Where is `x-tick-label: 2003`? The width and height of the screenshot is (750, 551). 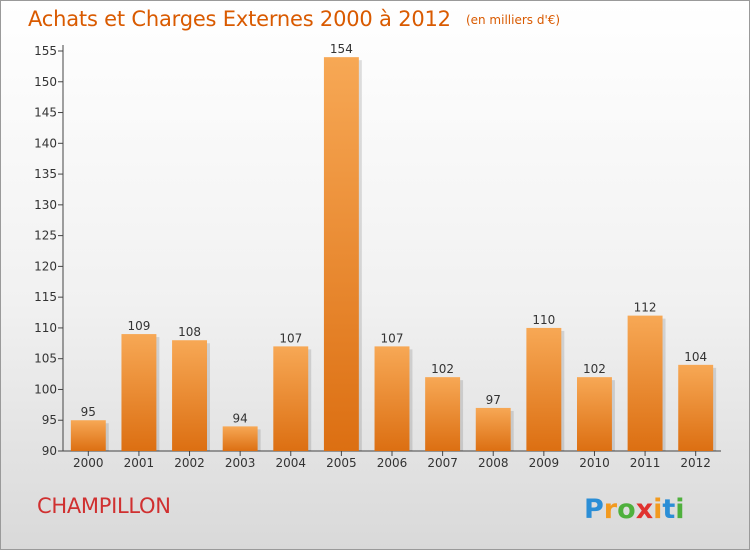 x-tick-label: 2003 is located at coordinates (240, 463).